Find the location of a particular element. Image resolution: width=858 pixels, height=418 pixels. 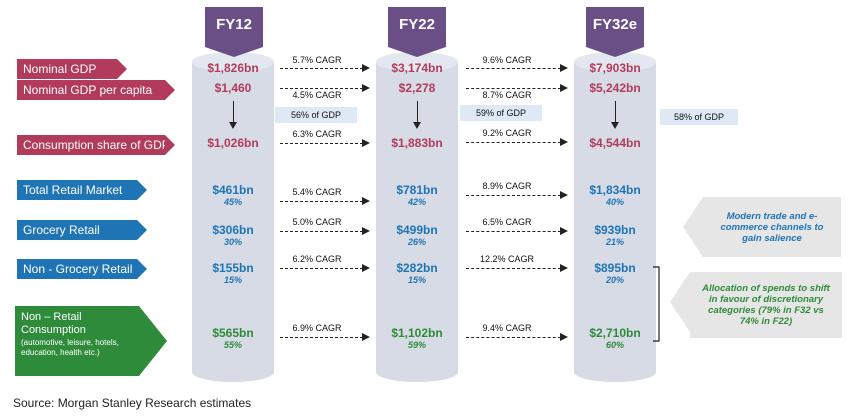

value-gdp-per-capita-fy22: $2,278 is located at coordinates (417, 88).